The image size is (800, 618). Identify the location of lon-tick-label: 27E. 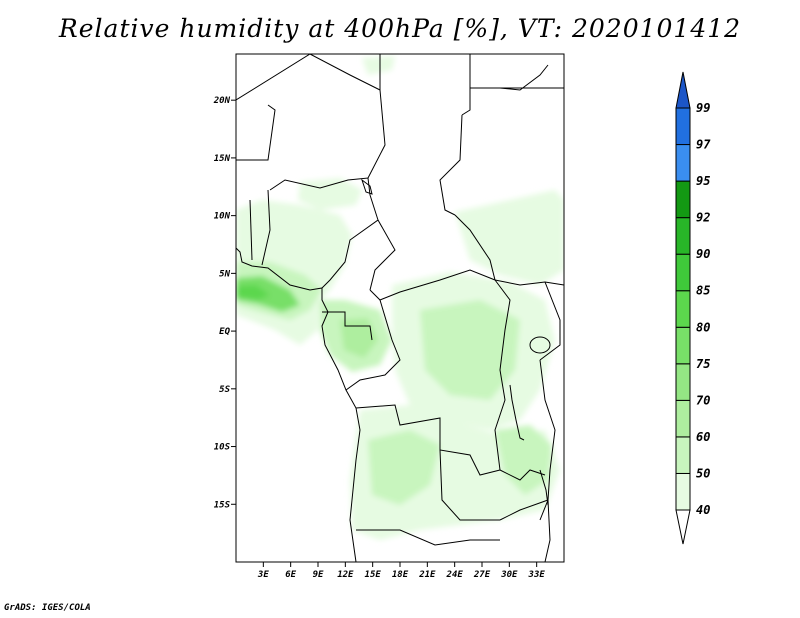
(482, 575).